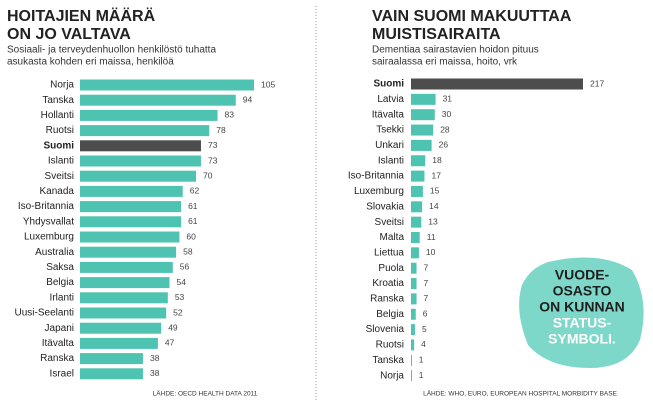 Image resolution: width=653 pixels, height=405 pixels. I want to click on category-label: Malta, so click(392, 237).